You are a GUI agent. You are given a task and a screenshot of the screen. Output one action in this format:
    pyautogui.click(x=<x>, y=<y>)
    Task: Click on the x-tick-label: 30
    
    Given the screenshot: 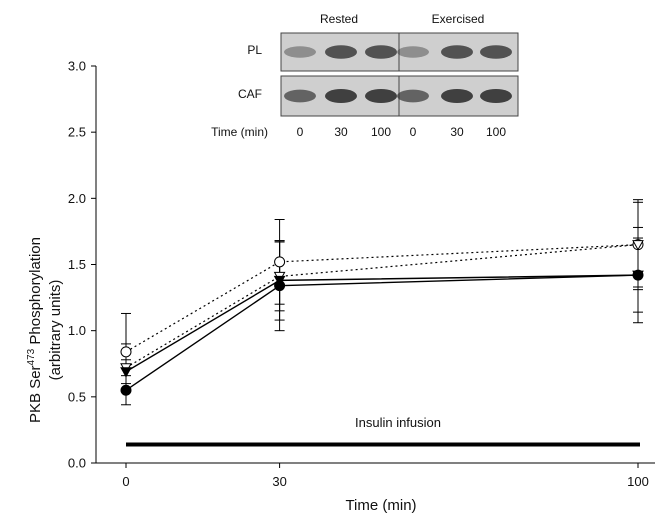 What is the action you would take?
    pyautogui.click(x=279, y=481)
    